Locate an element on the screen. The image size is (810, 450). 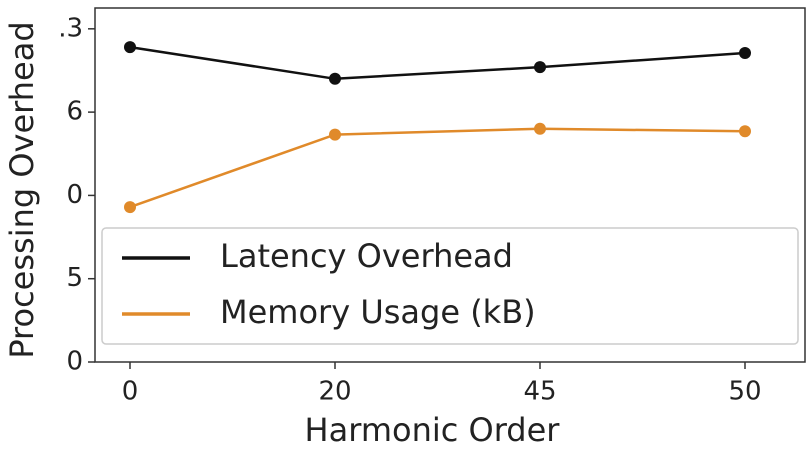
x-tick-label: 45 is located at coordinates (539, 392).